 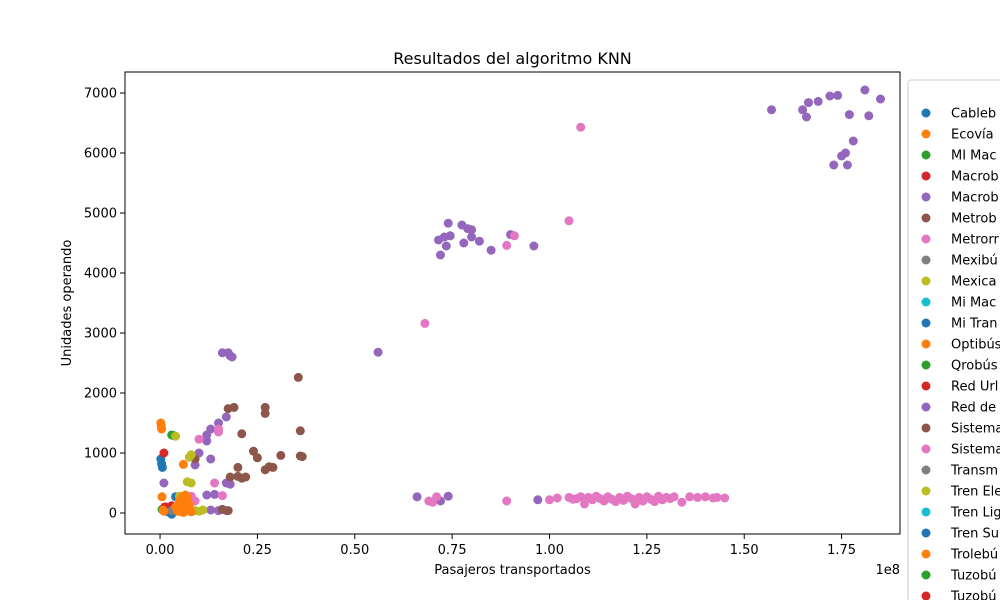 I want to click on legend-label: Cableb, so click(x=973, y=114).